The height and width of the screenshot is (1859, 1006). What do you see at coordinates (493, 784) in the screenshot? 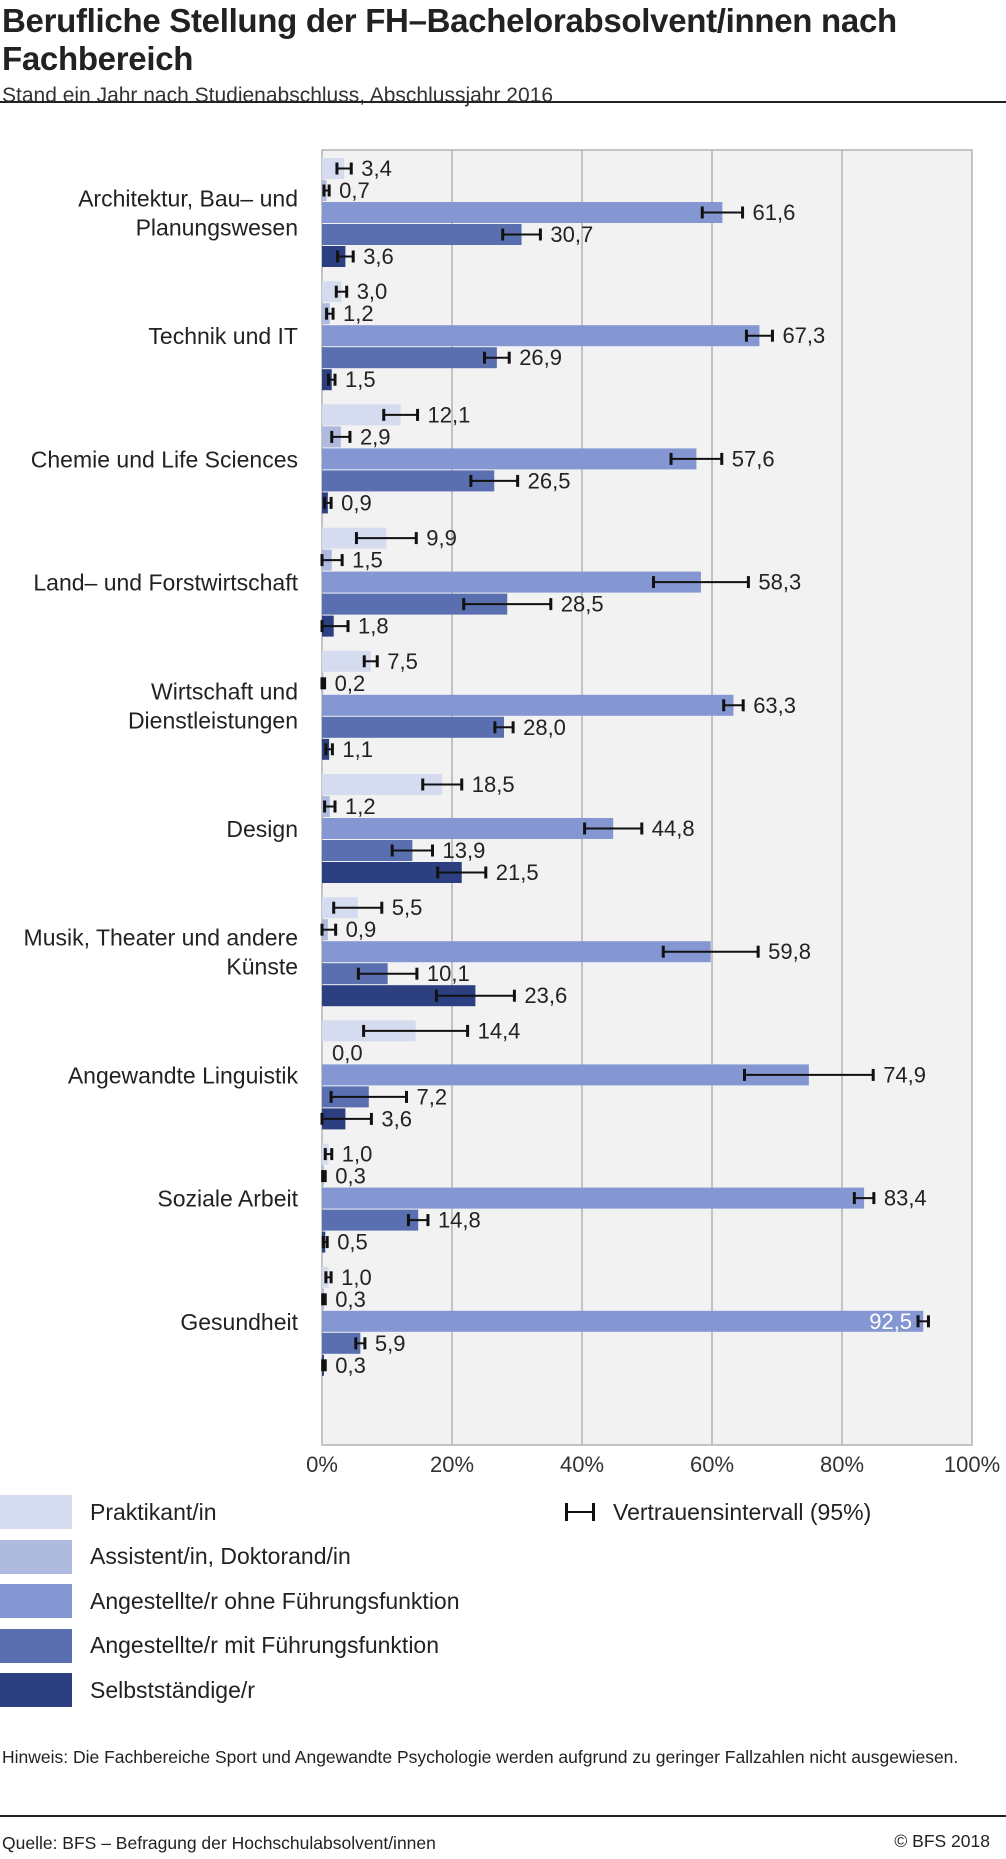
I see `data-label: 18,5` at bounding box center [493, 784].